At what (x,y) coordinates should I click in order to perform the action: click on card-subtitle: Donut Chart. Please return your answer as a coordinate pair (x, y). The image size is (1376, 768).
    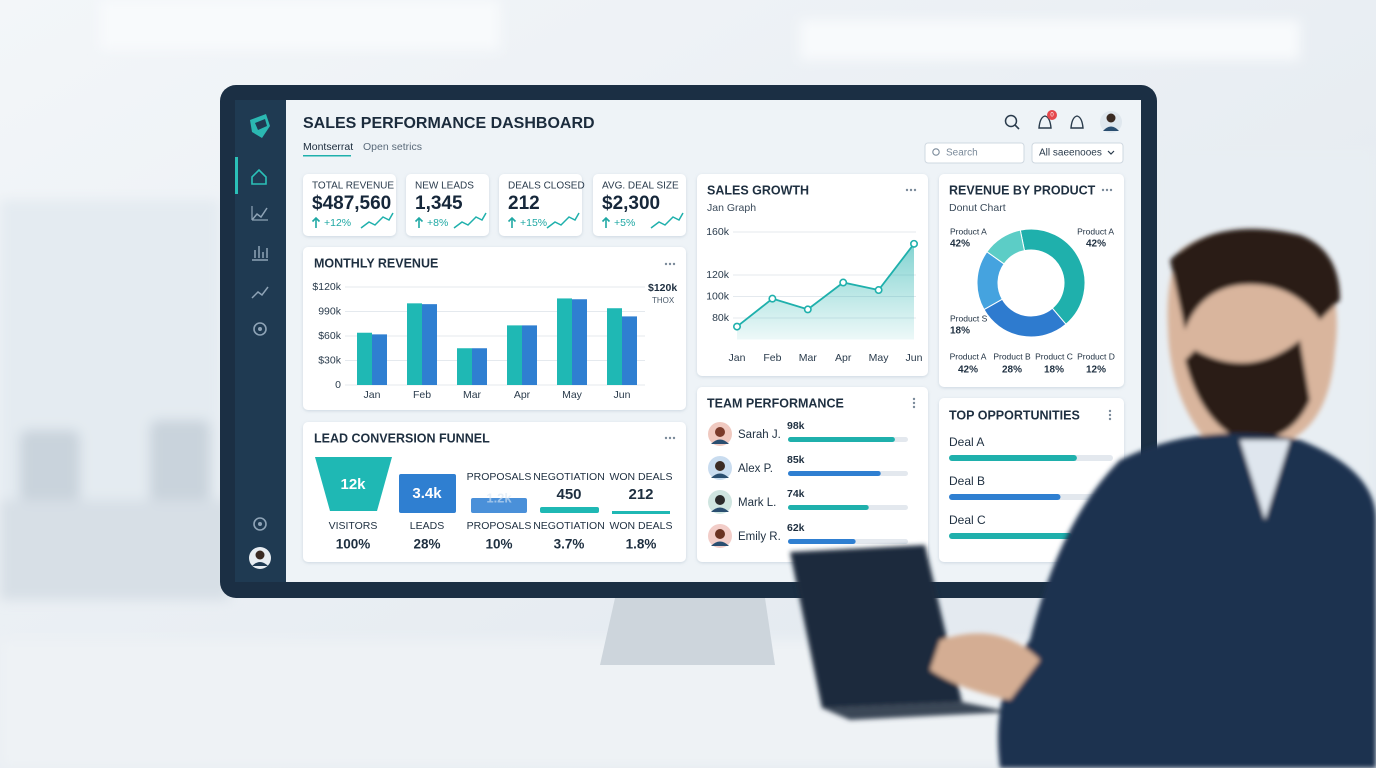
    Looking at the image, I should click on (977, 208).